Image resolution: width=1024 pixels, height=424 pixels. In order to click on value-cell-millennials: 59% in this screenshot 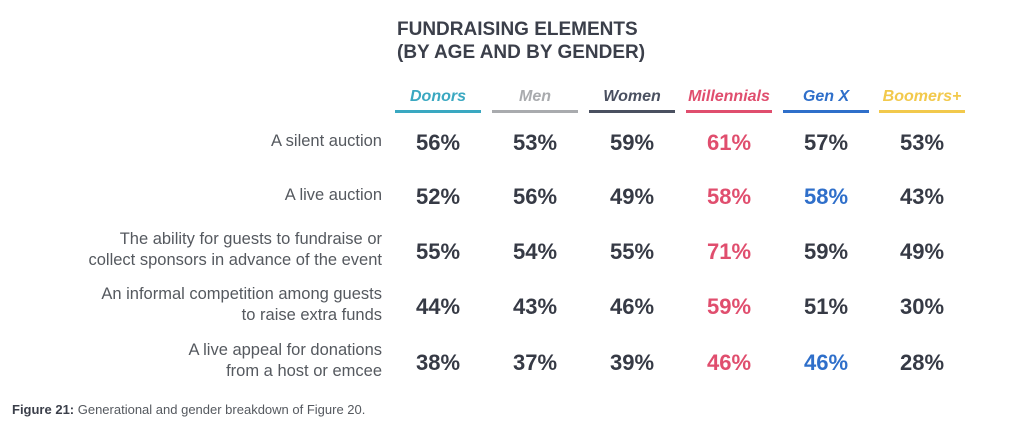, I will do `click(729, 306)`.